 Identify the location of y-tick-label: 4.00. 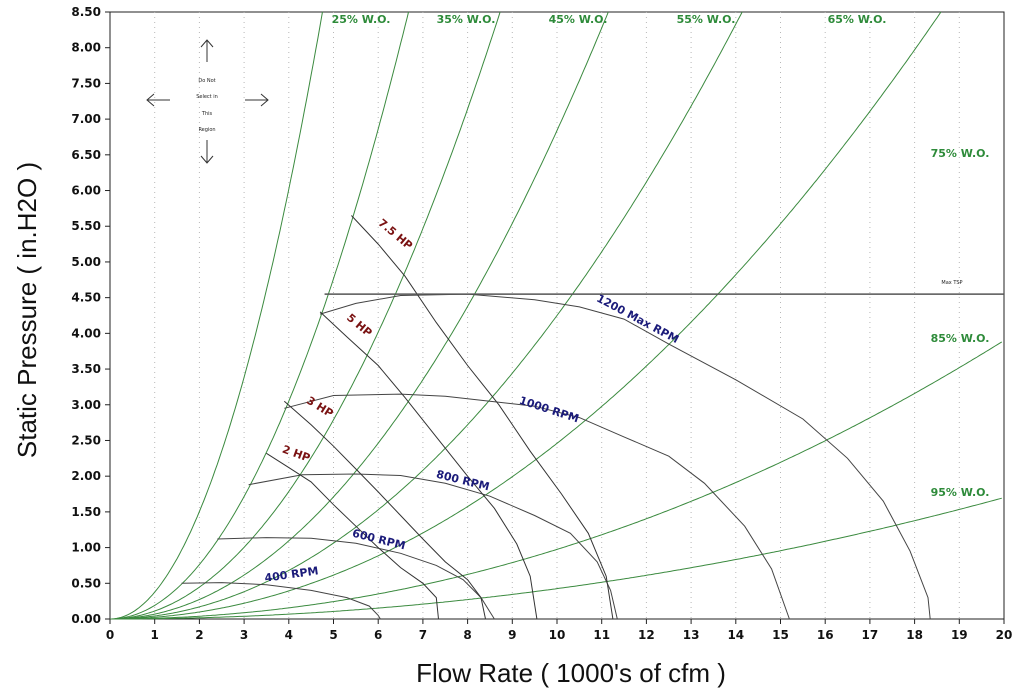
(86, 333).